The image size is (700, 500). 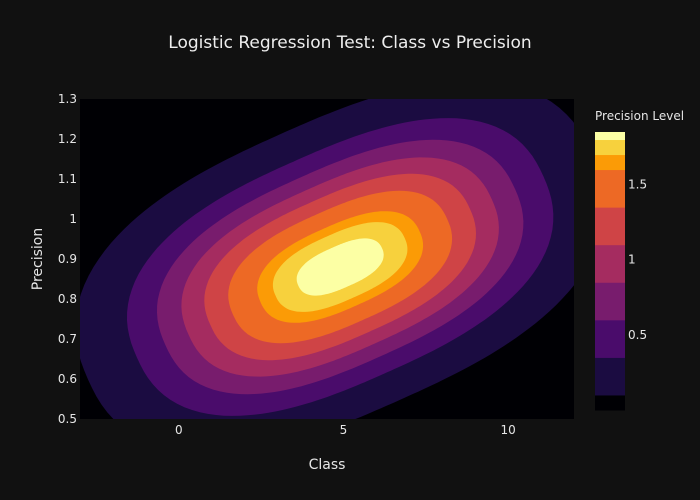 What do you see at coordinates (637, 185) in the screenshot?
I see `colorbar-tick-label: 1.5` at bounding box center [637, 185].